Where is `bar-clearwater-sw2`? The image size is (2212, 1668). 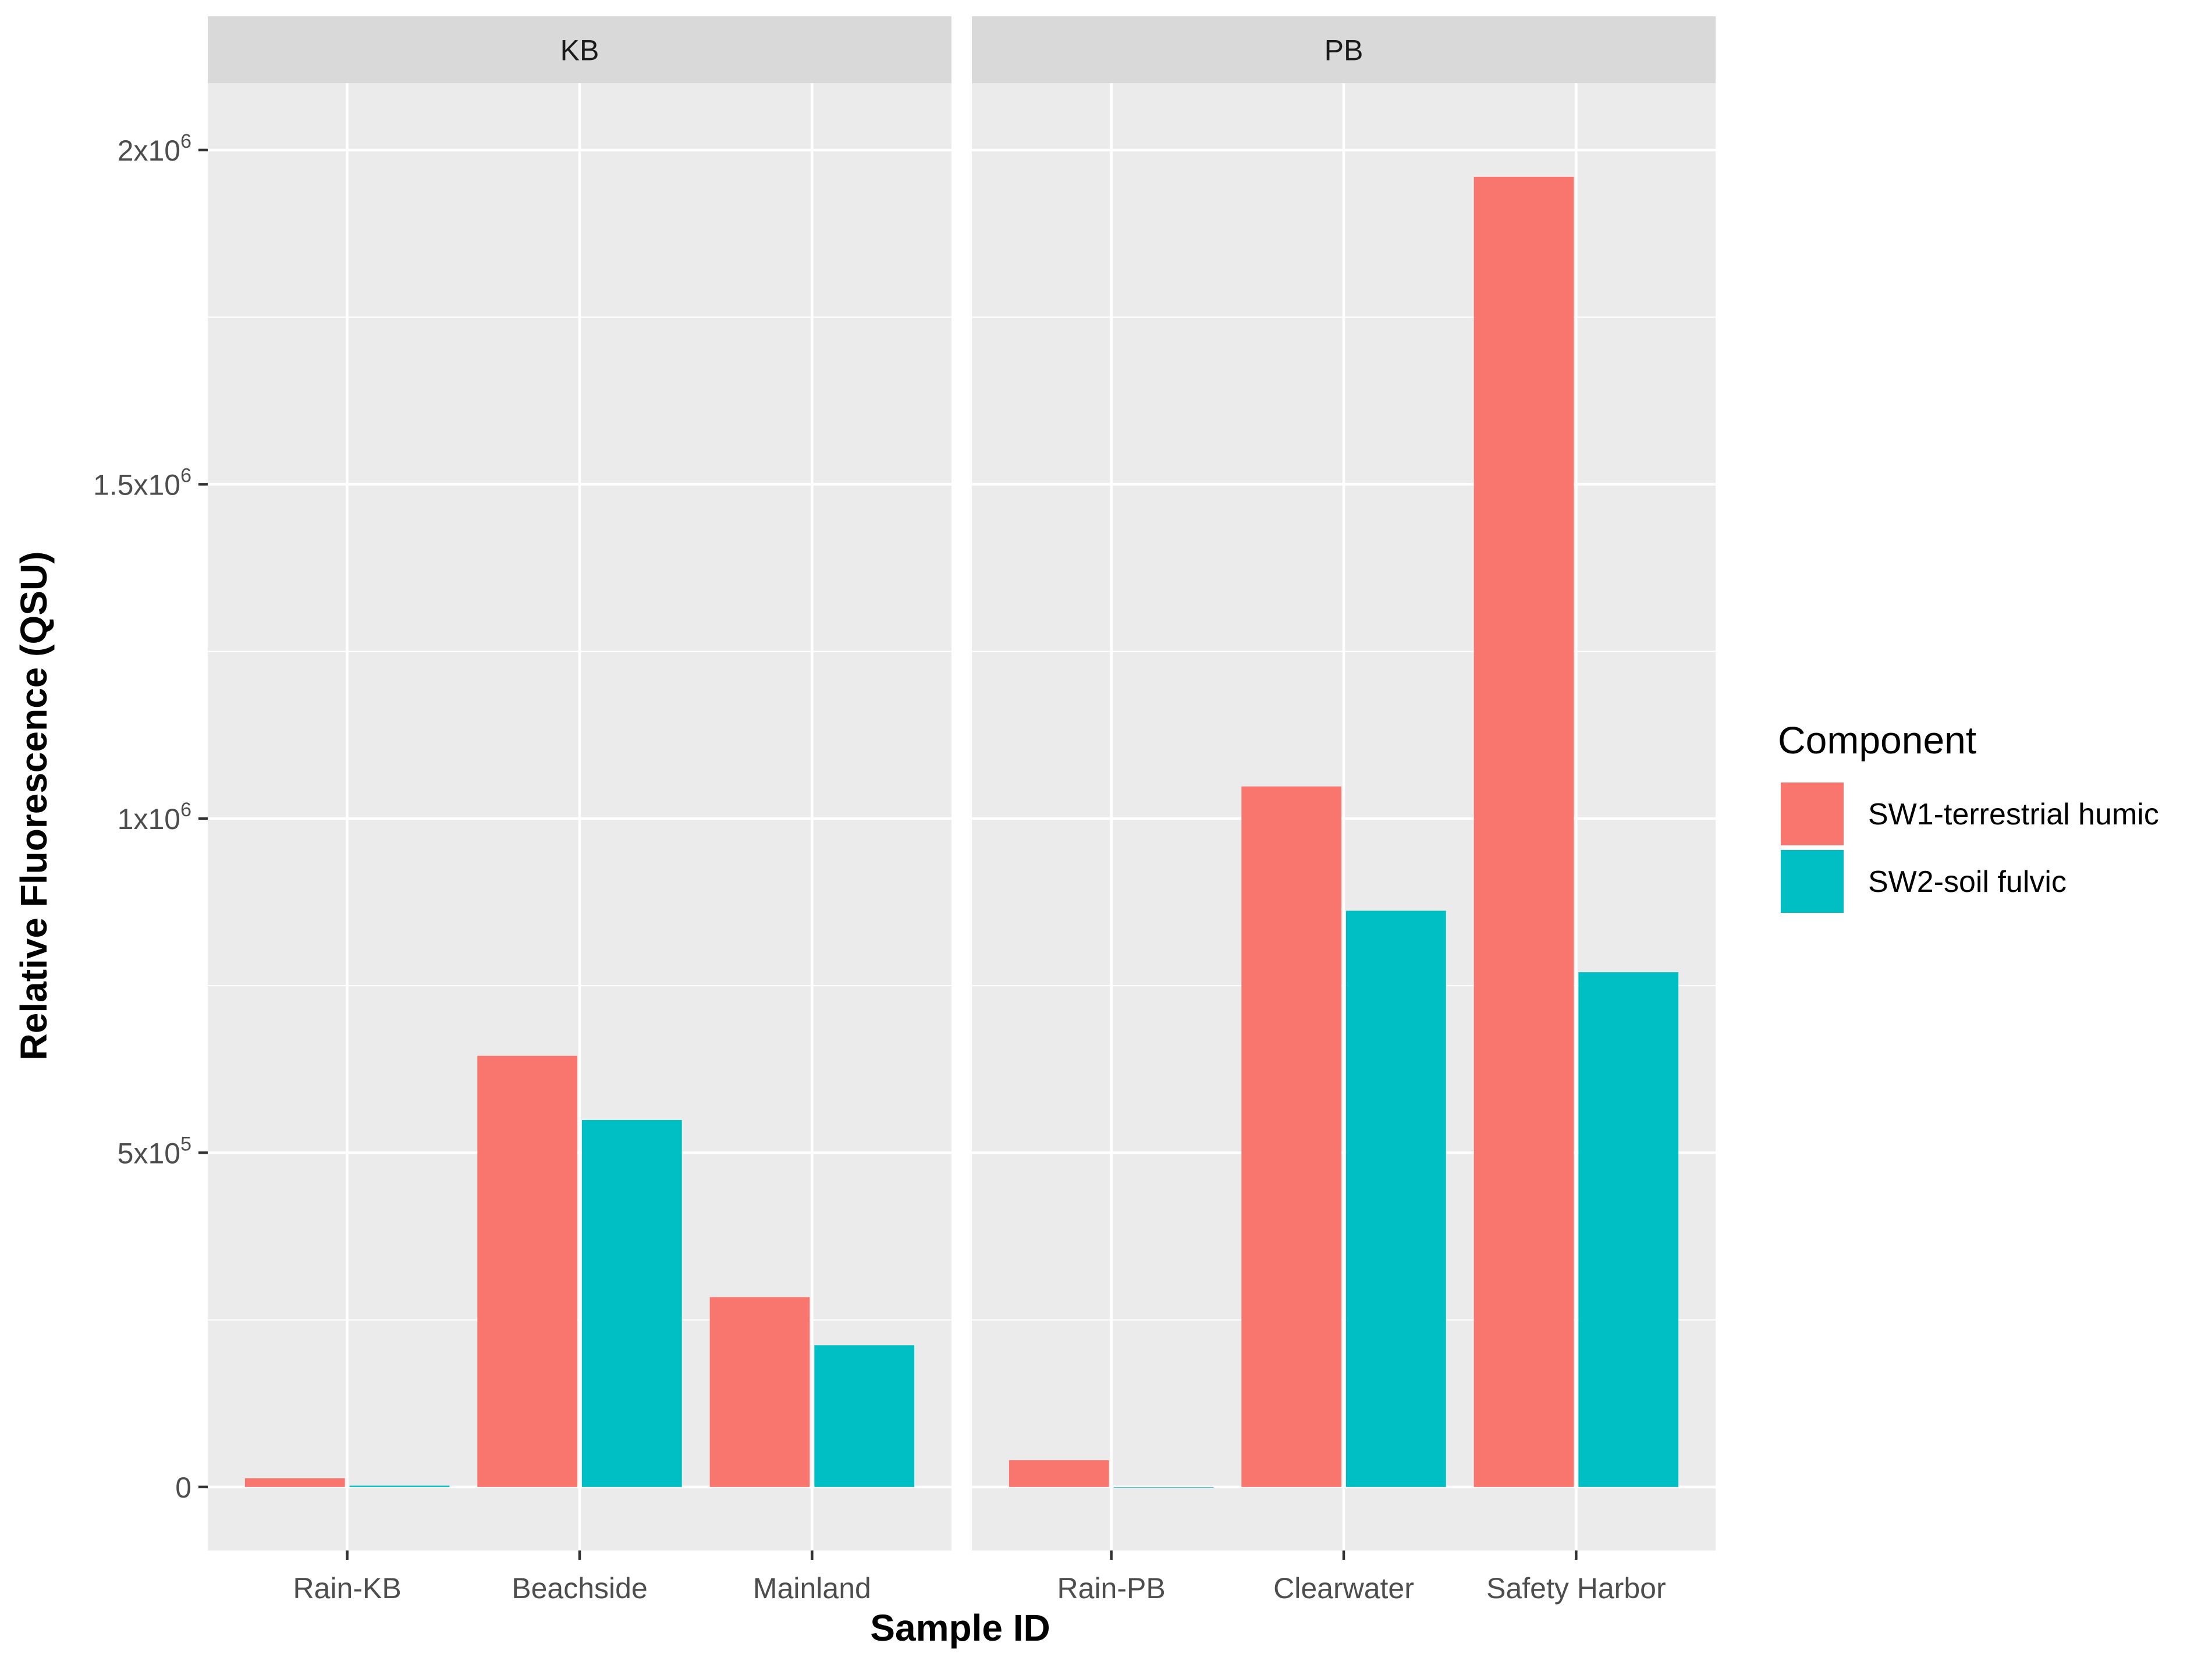 bar-clearwater-sw2 is located at coordinates (1396, 1199).